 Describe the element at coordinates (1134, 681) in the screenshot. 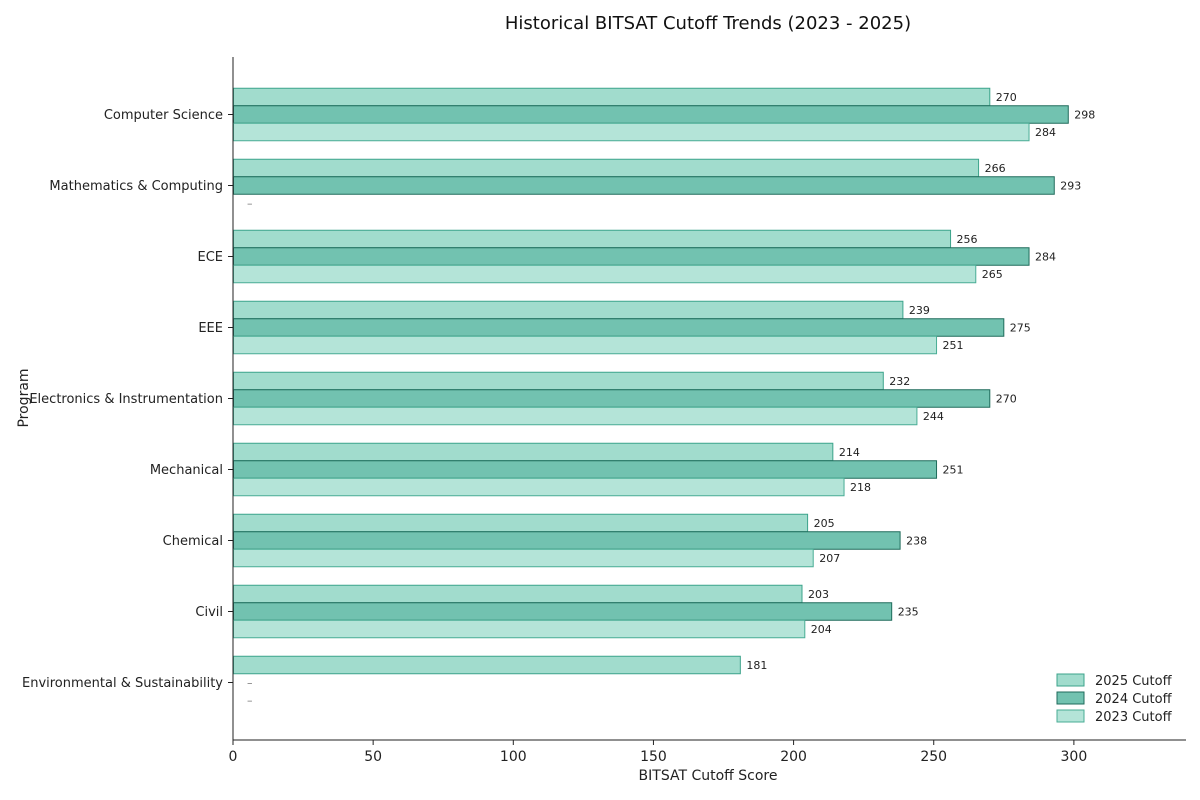

I see `legend-label: 2025 Cutoff` at that location.